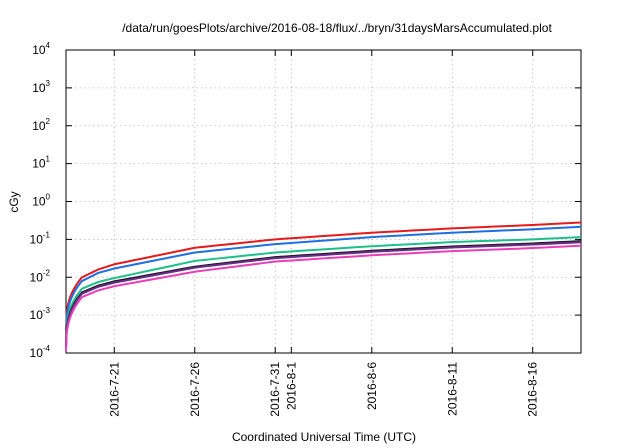 The image size is (640, 448). Describe the element at coordinates (114, 389) in the screenshot. I see `x-tick-label: 2016-7-21` at that location.